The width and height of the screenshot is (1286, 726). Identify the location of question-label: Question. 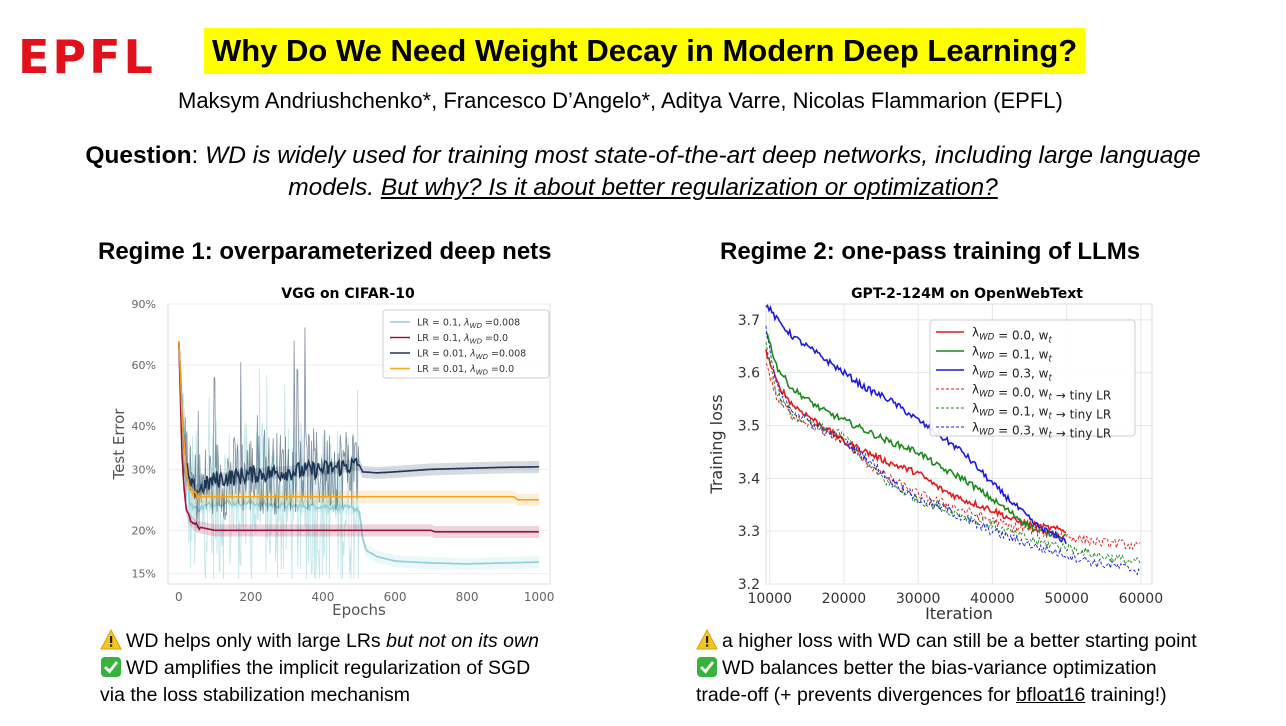
(138, 155).